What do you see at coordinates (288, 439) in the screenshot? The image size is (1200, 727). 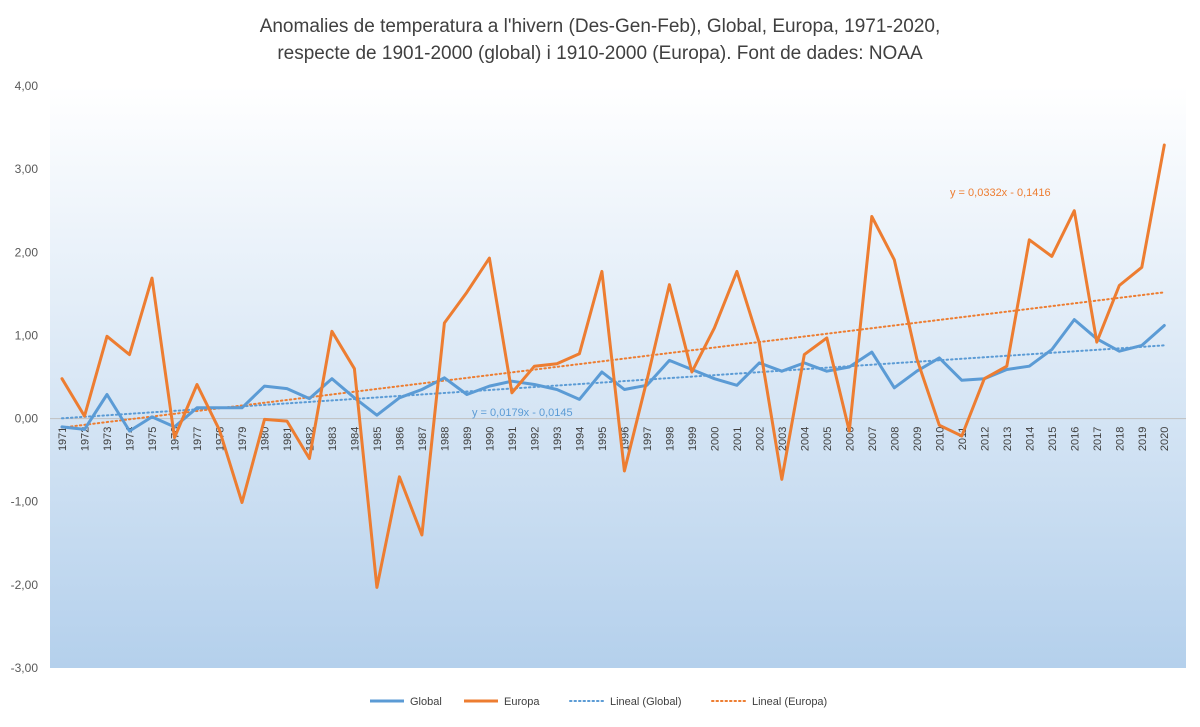 I see `x-tick-label: 1981` at bounding box center [288, 439].